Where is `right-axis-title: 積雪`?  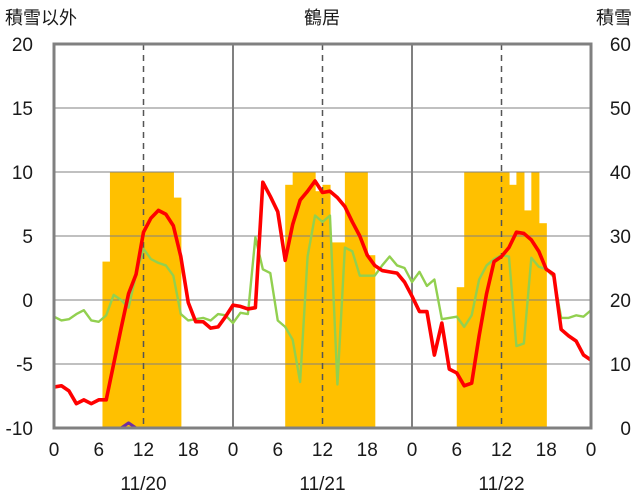 right-axis-title: 積雪 is located at coordinates (614, 18).